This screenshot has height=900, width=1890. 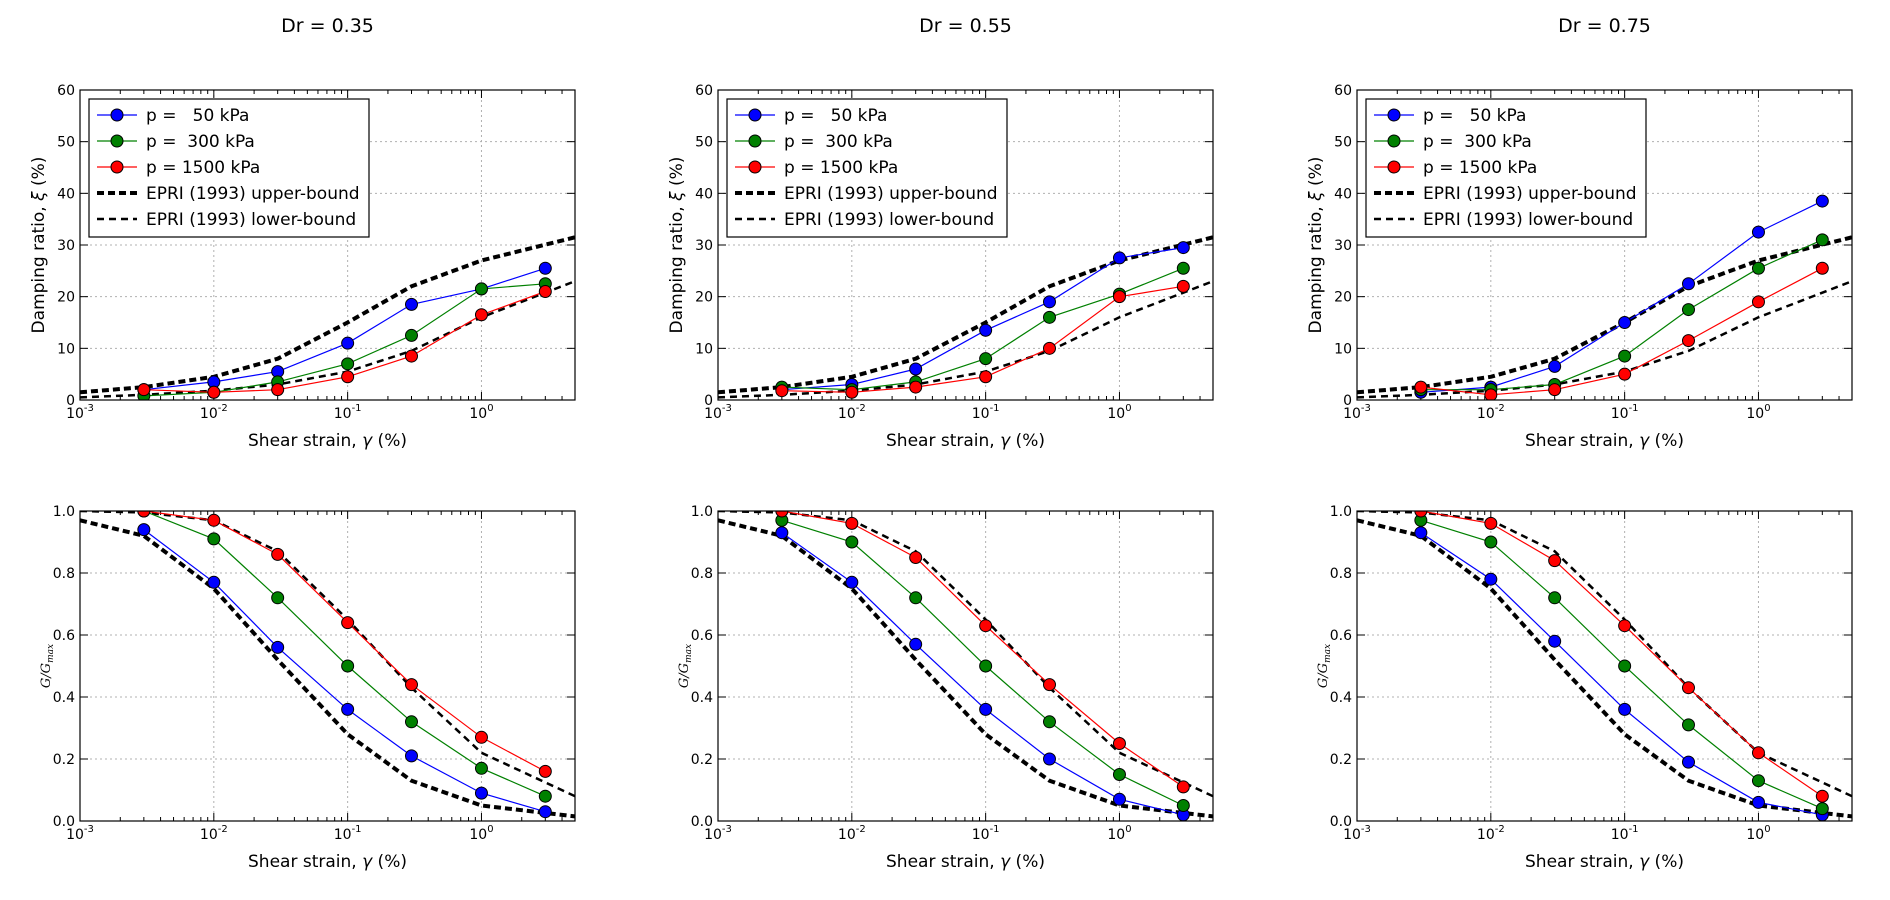 I want to click on y-tick-label: 1.0, so click(x=1341, y=512).